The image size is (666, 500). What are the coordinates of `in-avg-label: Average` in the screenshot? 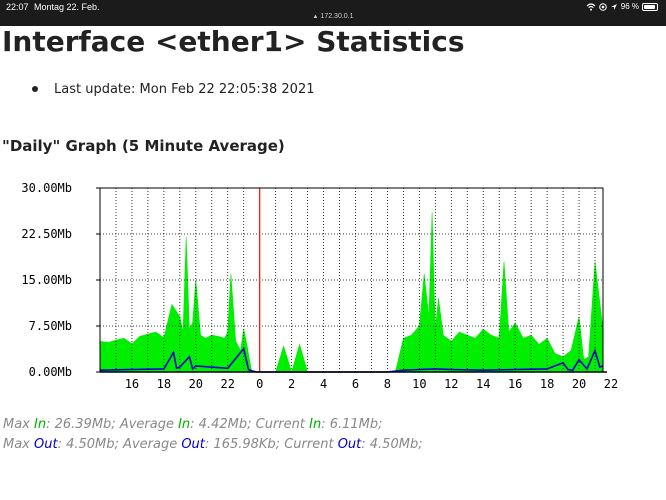 It's located at (149, 424).